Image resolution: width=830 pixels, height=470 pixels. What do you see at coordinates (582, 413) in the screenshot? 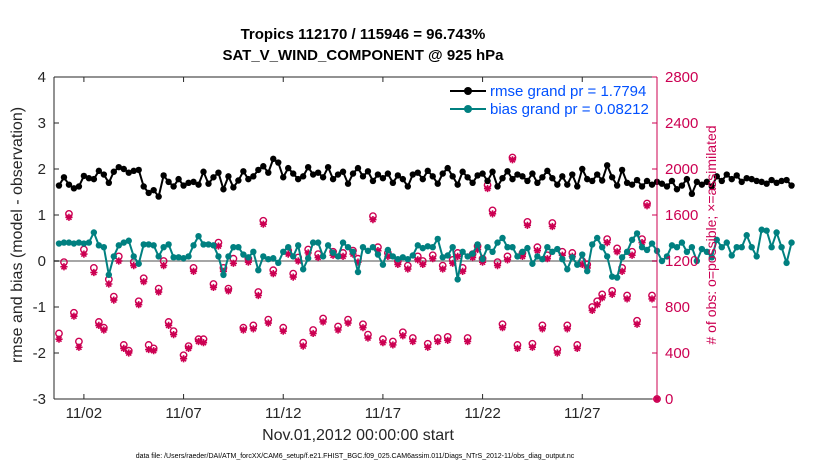
I see `x-tick-label: 11/27` at bounding box center [582, 413].